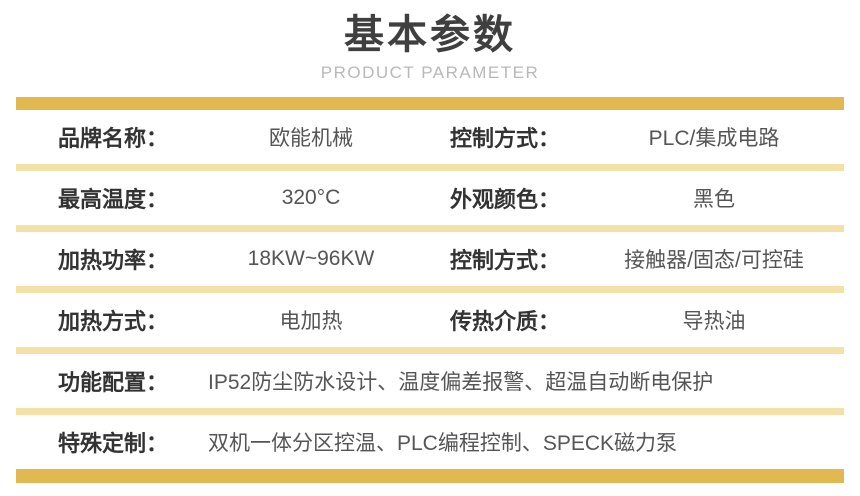 The width and height of the screenshot is (860, 496). I want to click on param-value: 接触器/固态/可控硅, so click(714, 260).